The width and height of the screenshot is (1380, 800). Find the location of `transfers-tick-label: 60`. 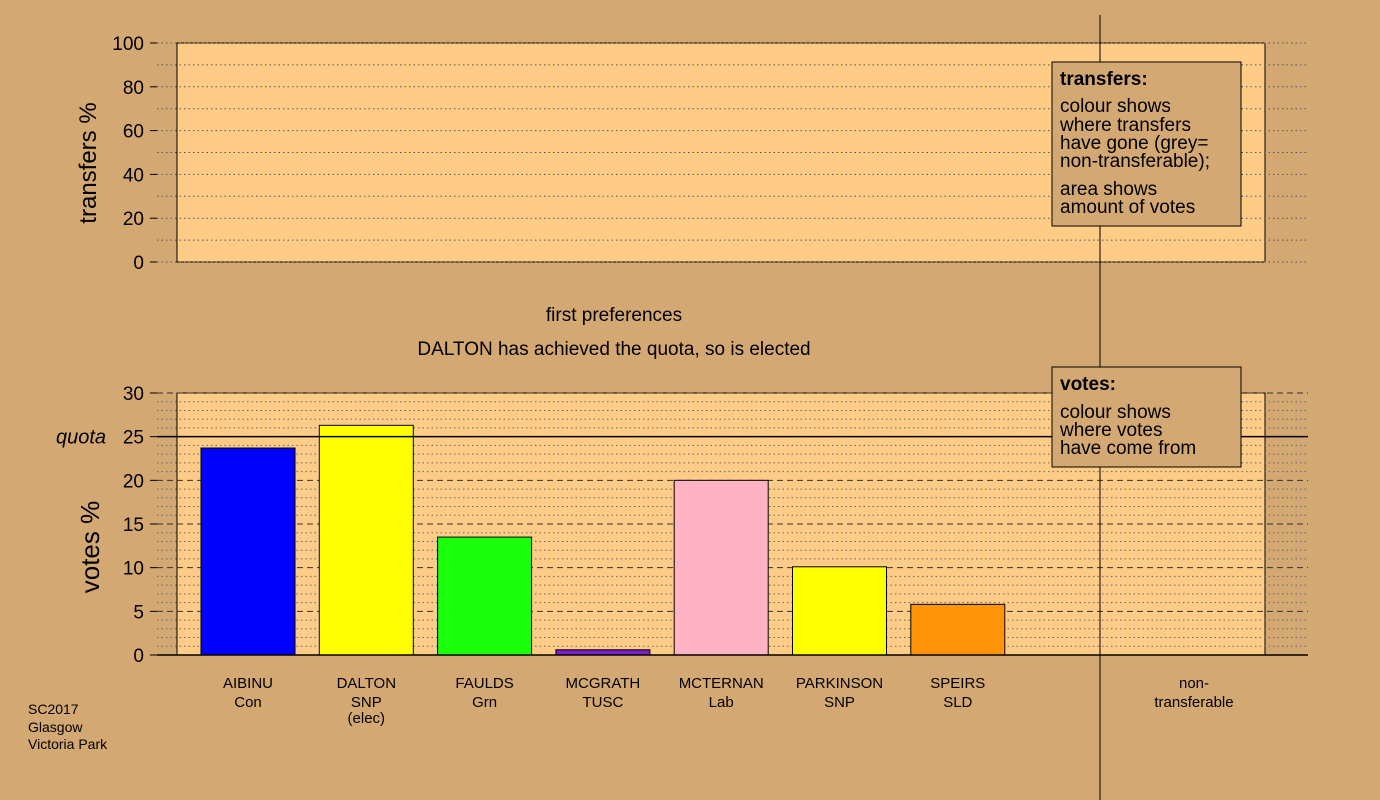

transfers-tick-label: 60 is located at coordinates (133, 132).